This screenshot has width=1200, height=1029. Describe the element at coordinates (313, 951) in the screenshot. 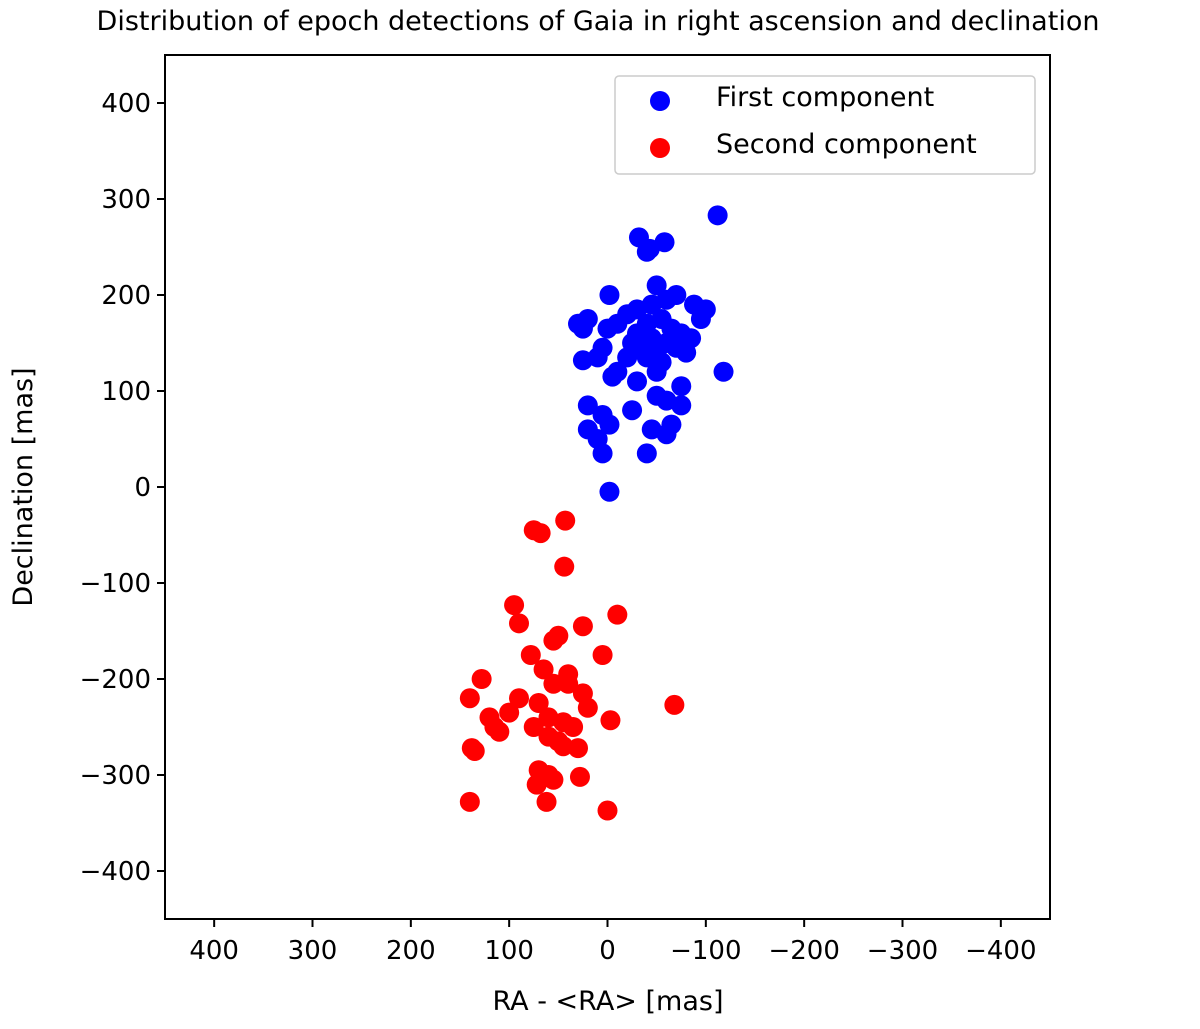

I see `x-tick-label: 300` at that location.